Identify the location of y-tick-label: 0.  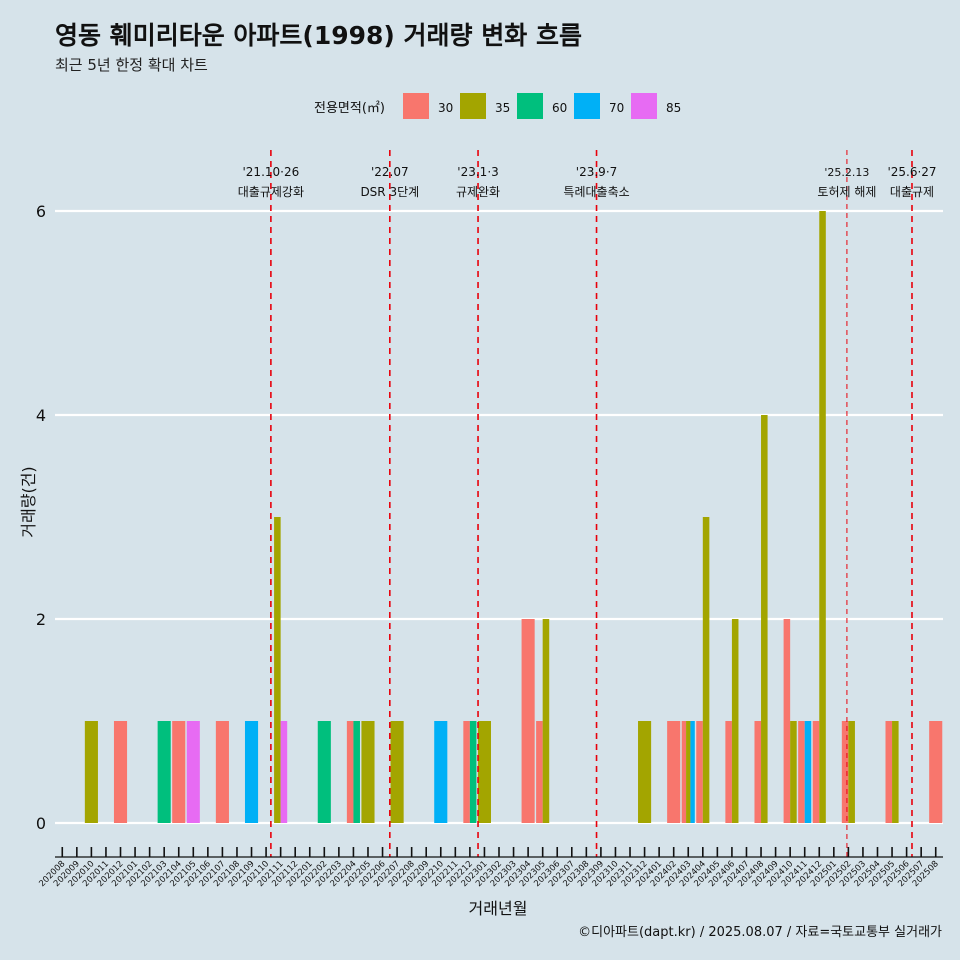
(41, 823).